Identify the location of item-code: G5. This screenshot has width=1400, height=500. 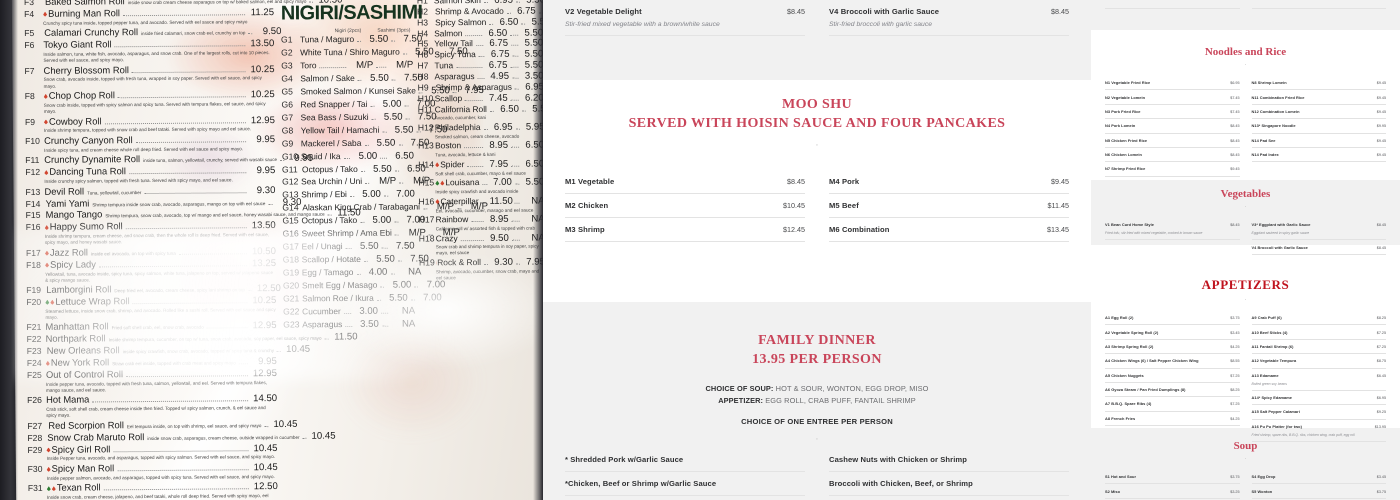
(287, 91).